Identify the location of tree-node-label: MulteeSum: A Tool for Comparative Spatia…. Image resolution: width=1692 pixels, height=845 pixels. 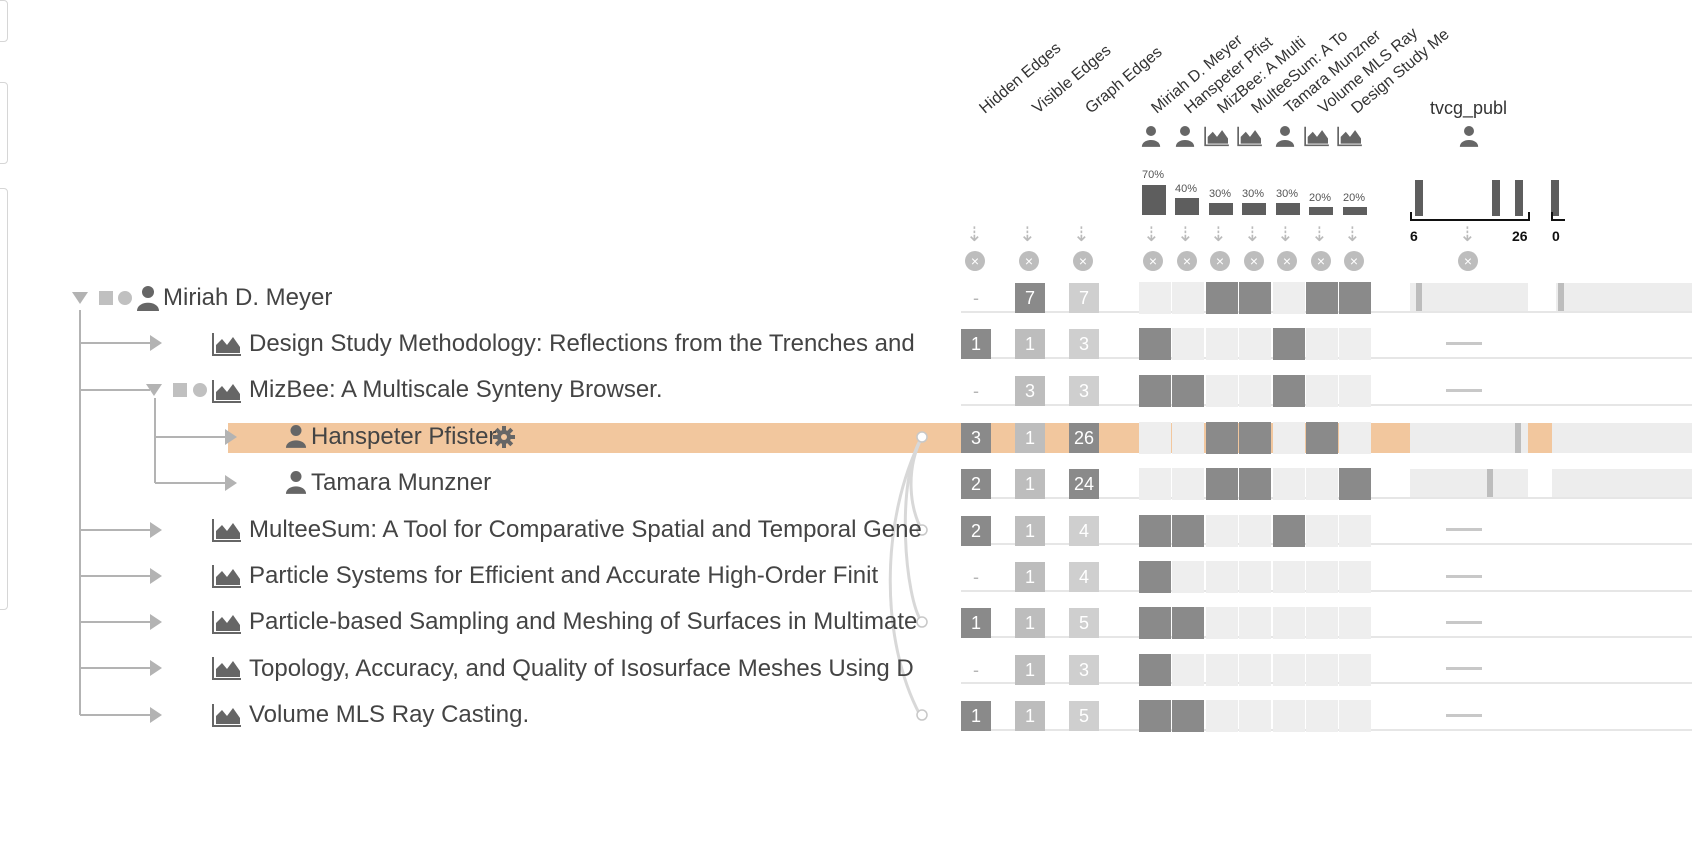
(585, 529).